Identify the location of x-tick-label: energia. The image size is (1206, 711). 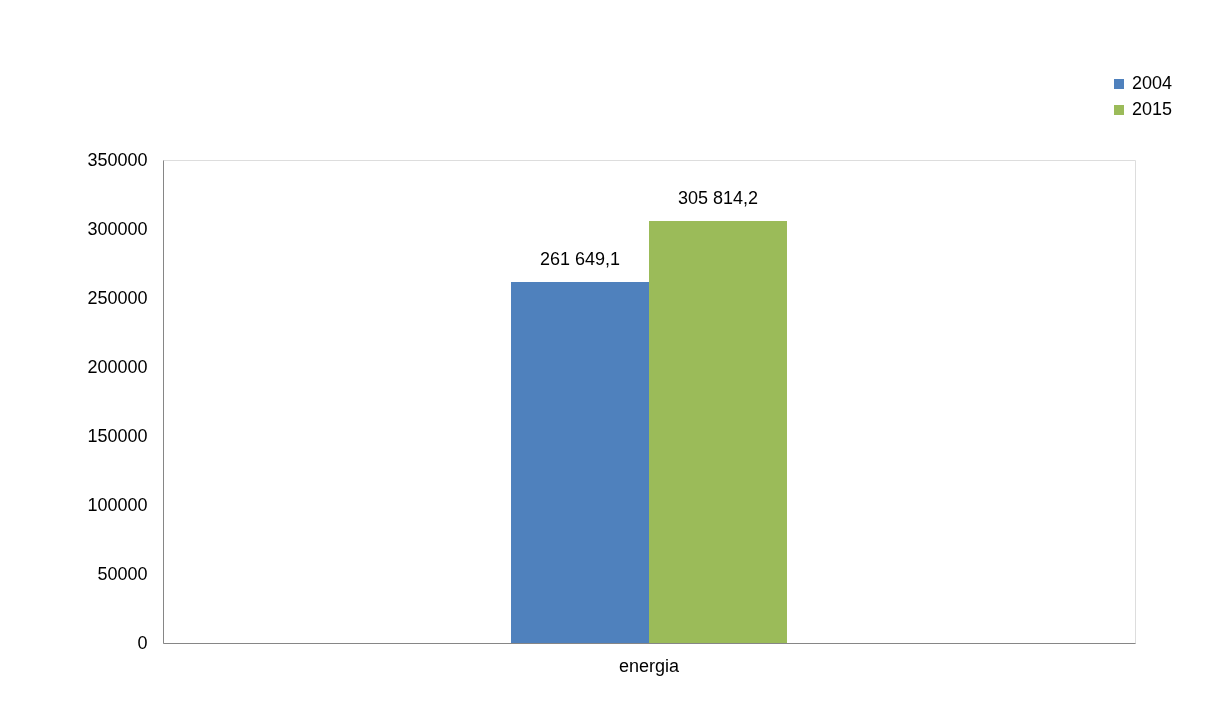
(649, 665).